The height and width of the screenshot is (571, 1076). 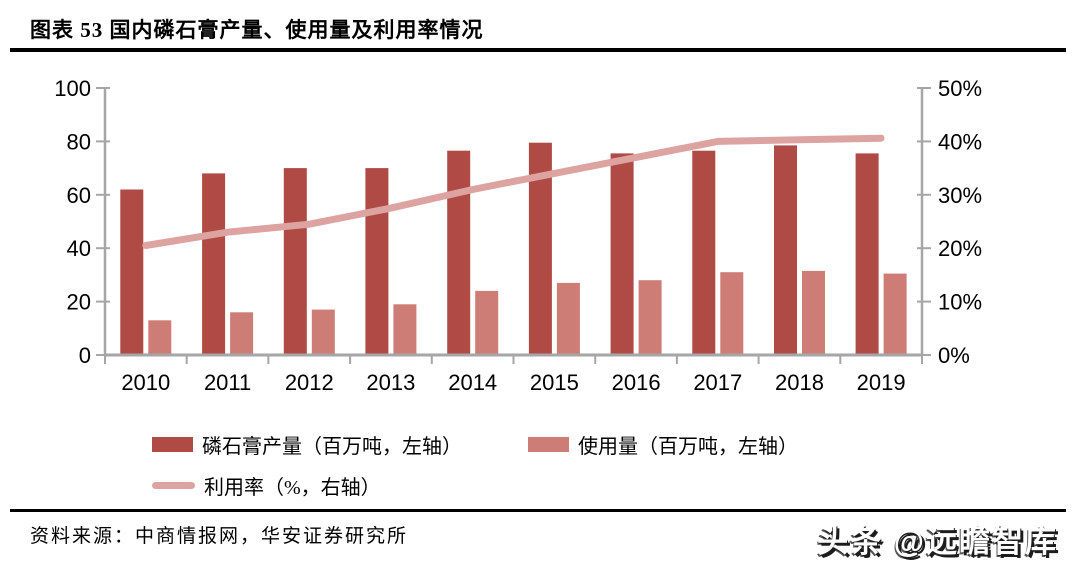 What do you see at coordinates (390, 382) in the screenshot?
I see `x-axis-label: 2013` at bounding box center [390, 382].